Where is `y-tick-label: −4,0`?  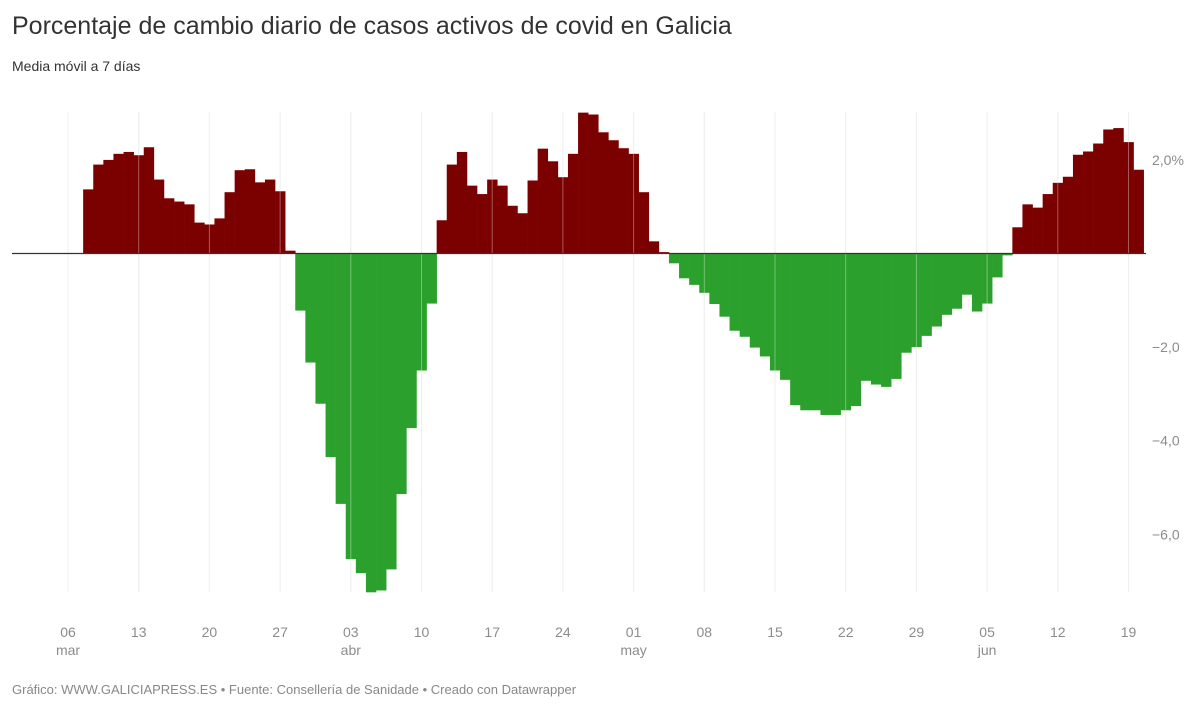 y-tick-label: −4,0 is located at coordinates (1166, 441).